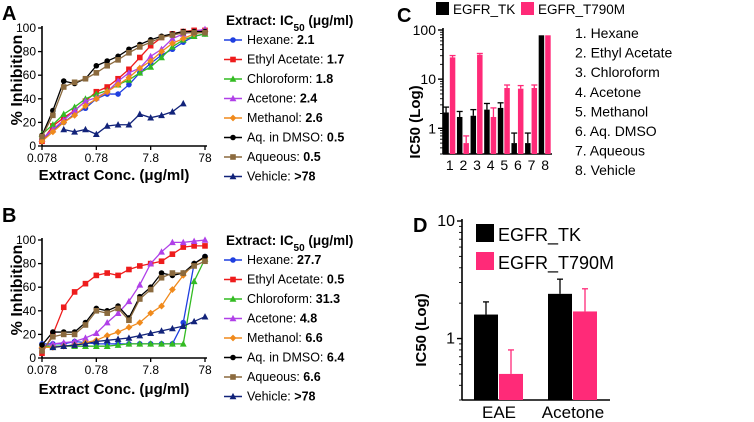 This screenshot has width=754, height=422. What do you see at coordinates (114, 175) in the screenshot?
I see `xlabel-a: Extract Conc. (μg/ml)` at bounding box center [114, 175].